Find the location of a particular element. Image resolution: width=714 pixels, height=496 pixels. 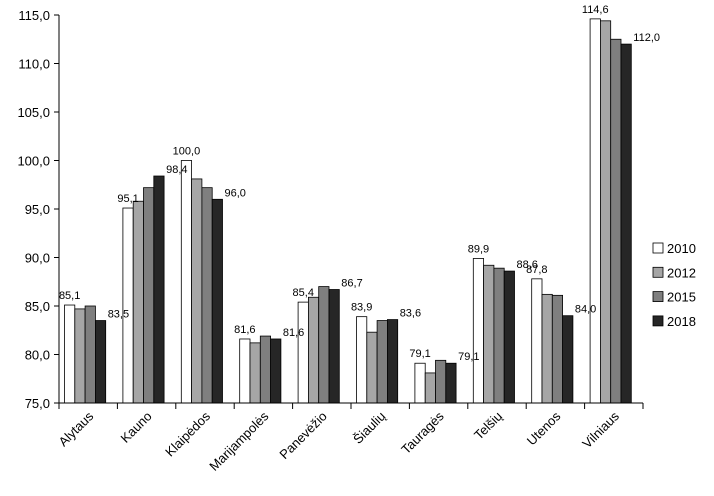

data-label: 114,6 is located at coordinates (595, 10).